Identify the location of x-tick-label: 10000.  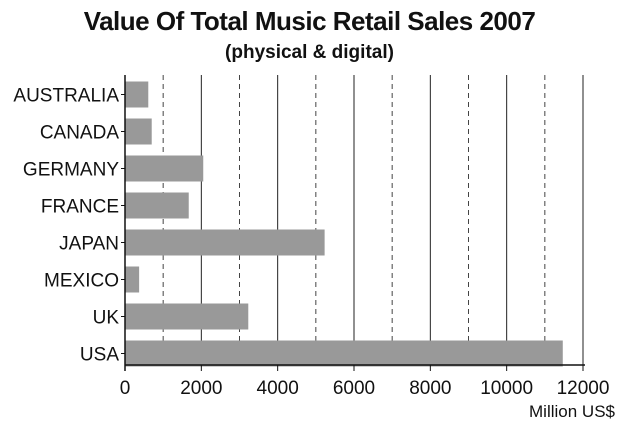
(506, 388).